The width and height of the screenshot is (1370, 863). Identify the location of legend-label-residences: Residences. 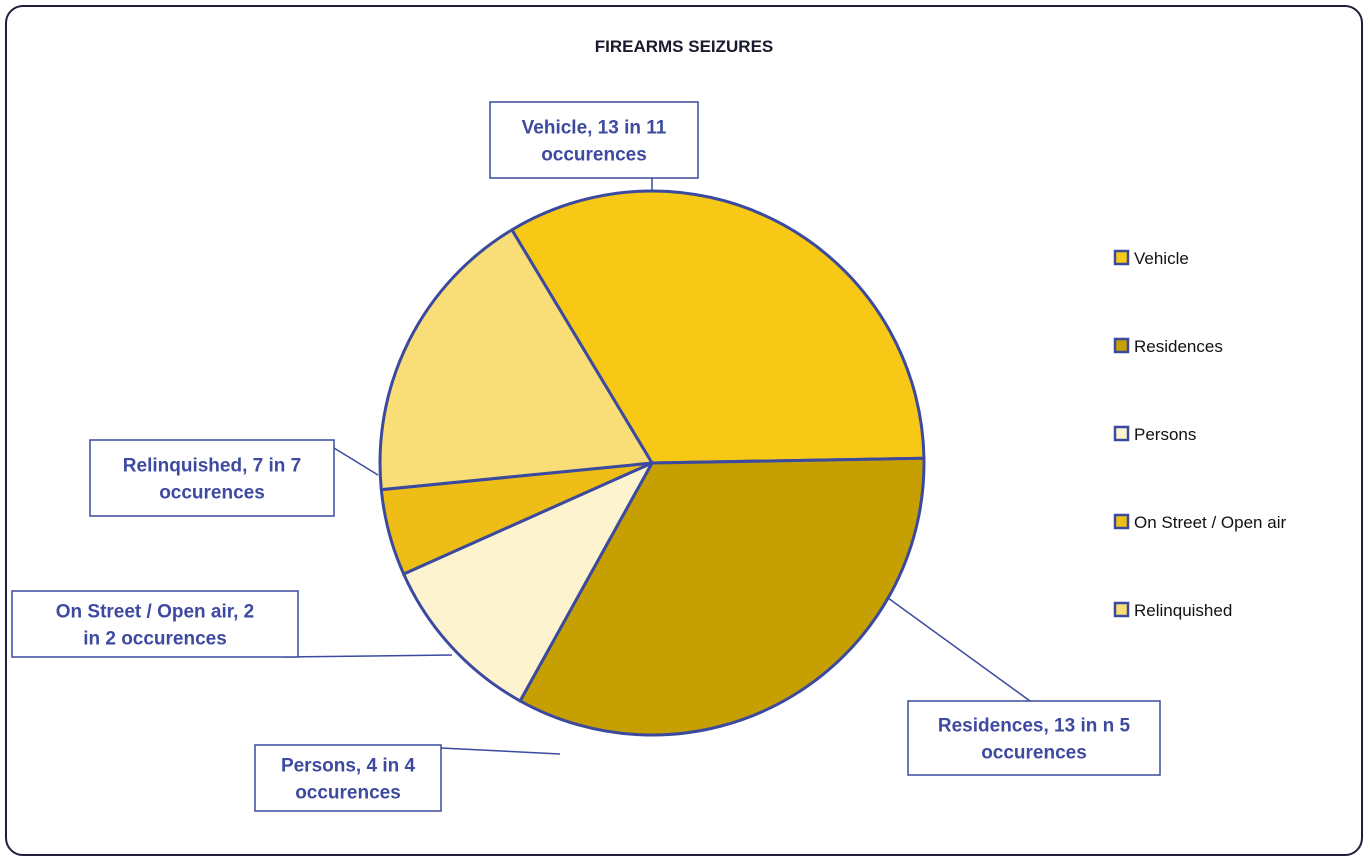
(1178, 346).